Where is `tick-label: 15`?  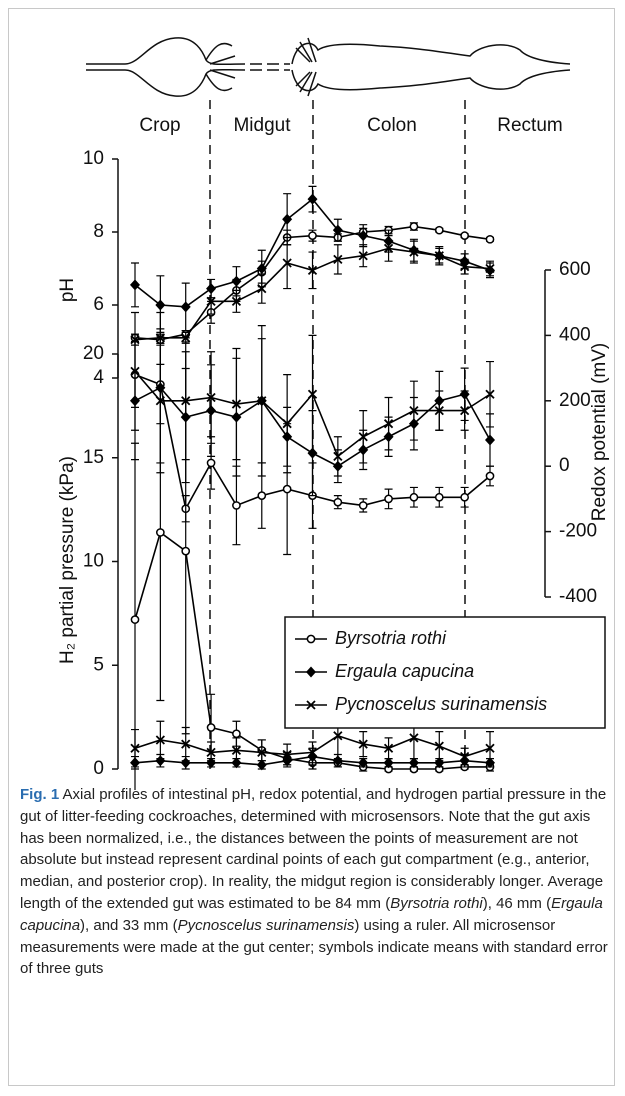 tick-label: 15 is located at coordinates (93, 457).